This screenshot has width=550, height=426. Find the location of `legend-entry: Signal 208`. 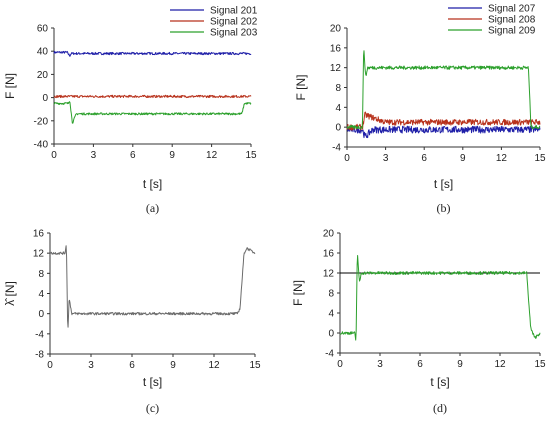

legend-entry: Signal 208 is located at coordinates (512, 20).